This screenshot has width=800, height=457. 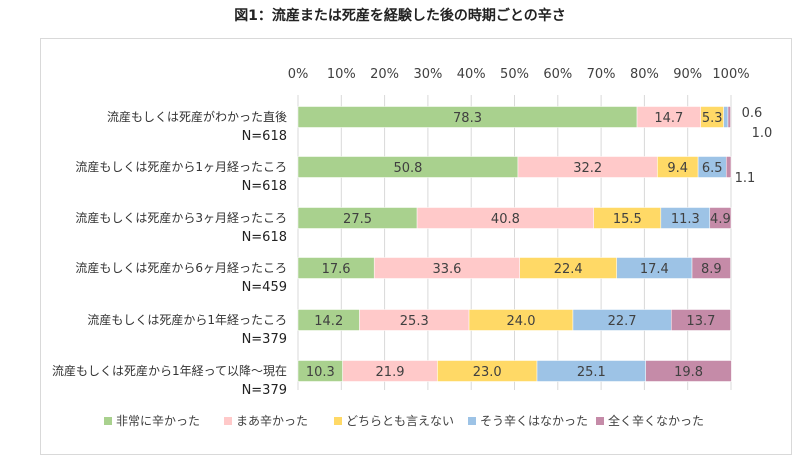 What do you see at coordinates (446, 269) in the screenshot?
I see `data-label: 33.6` at bounding box center [446, 269].